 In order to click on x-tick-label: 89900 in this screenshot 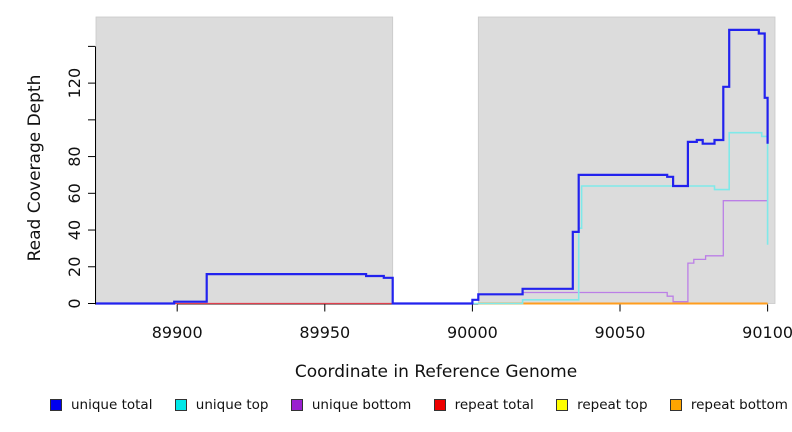, I will do `click(177, 332)`.